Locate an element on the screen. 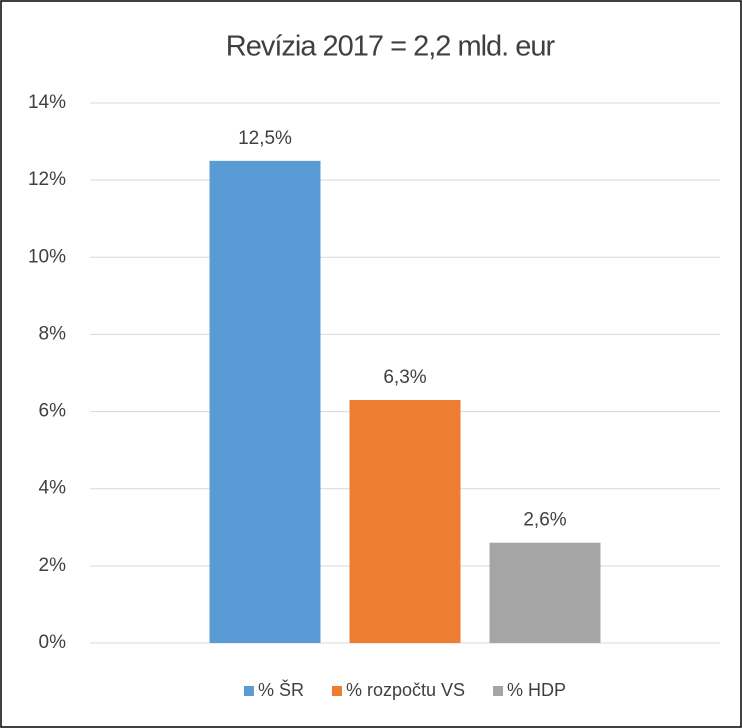  y-tick-label: 6% is located at coordinates (53, 411).